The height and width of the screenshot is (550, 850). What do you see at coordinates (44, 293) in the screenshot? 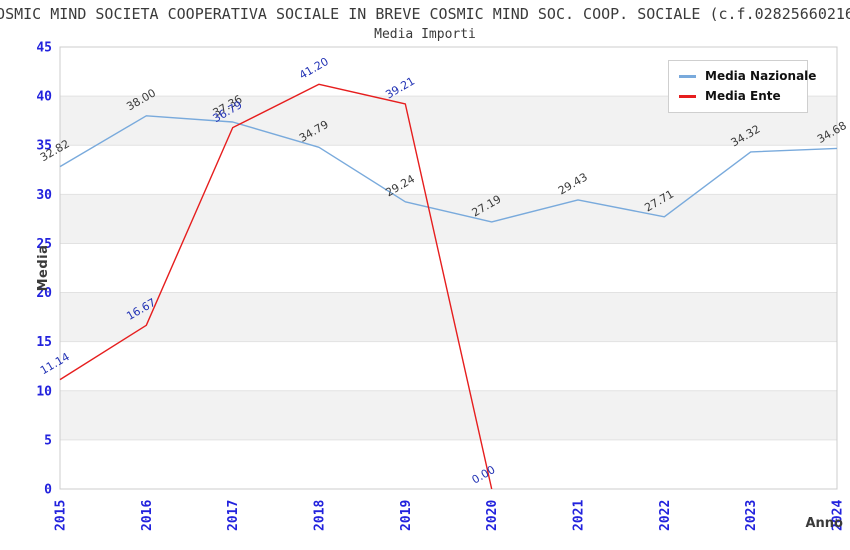
I see `y-tick-label: 20` at bounding box center [44, 293].